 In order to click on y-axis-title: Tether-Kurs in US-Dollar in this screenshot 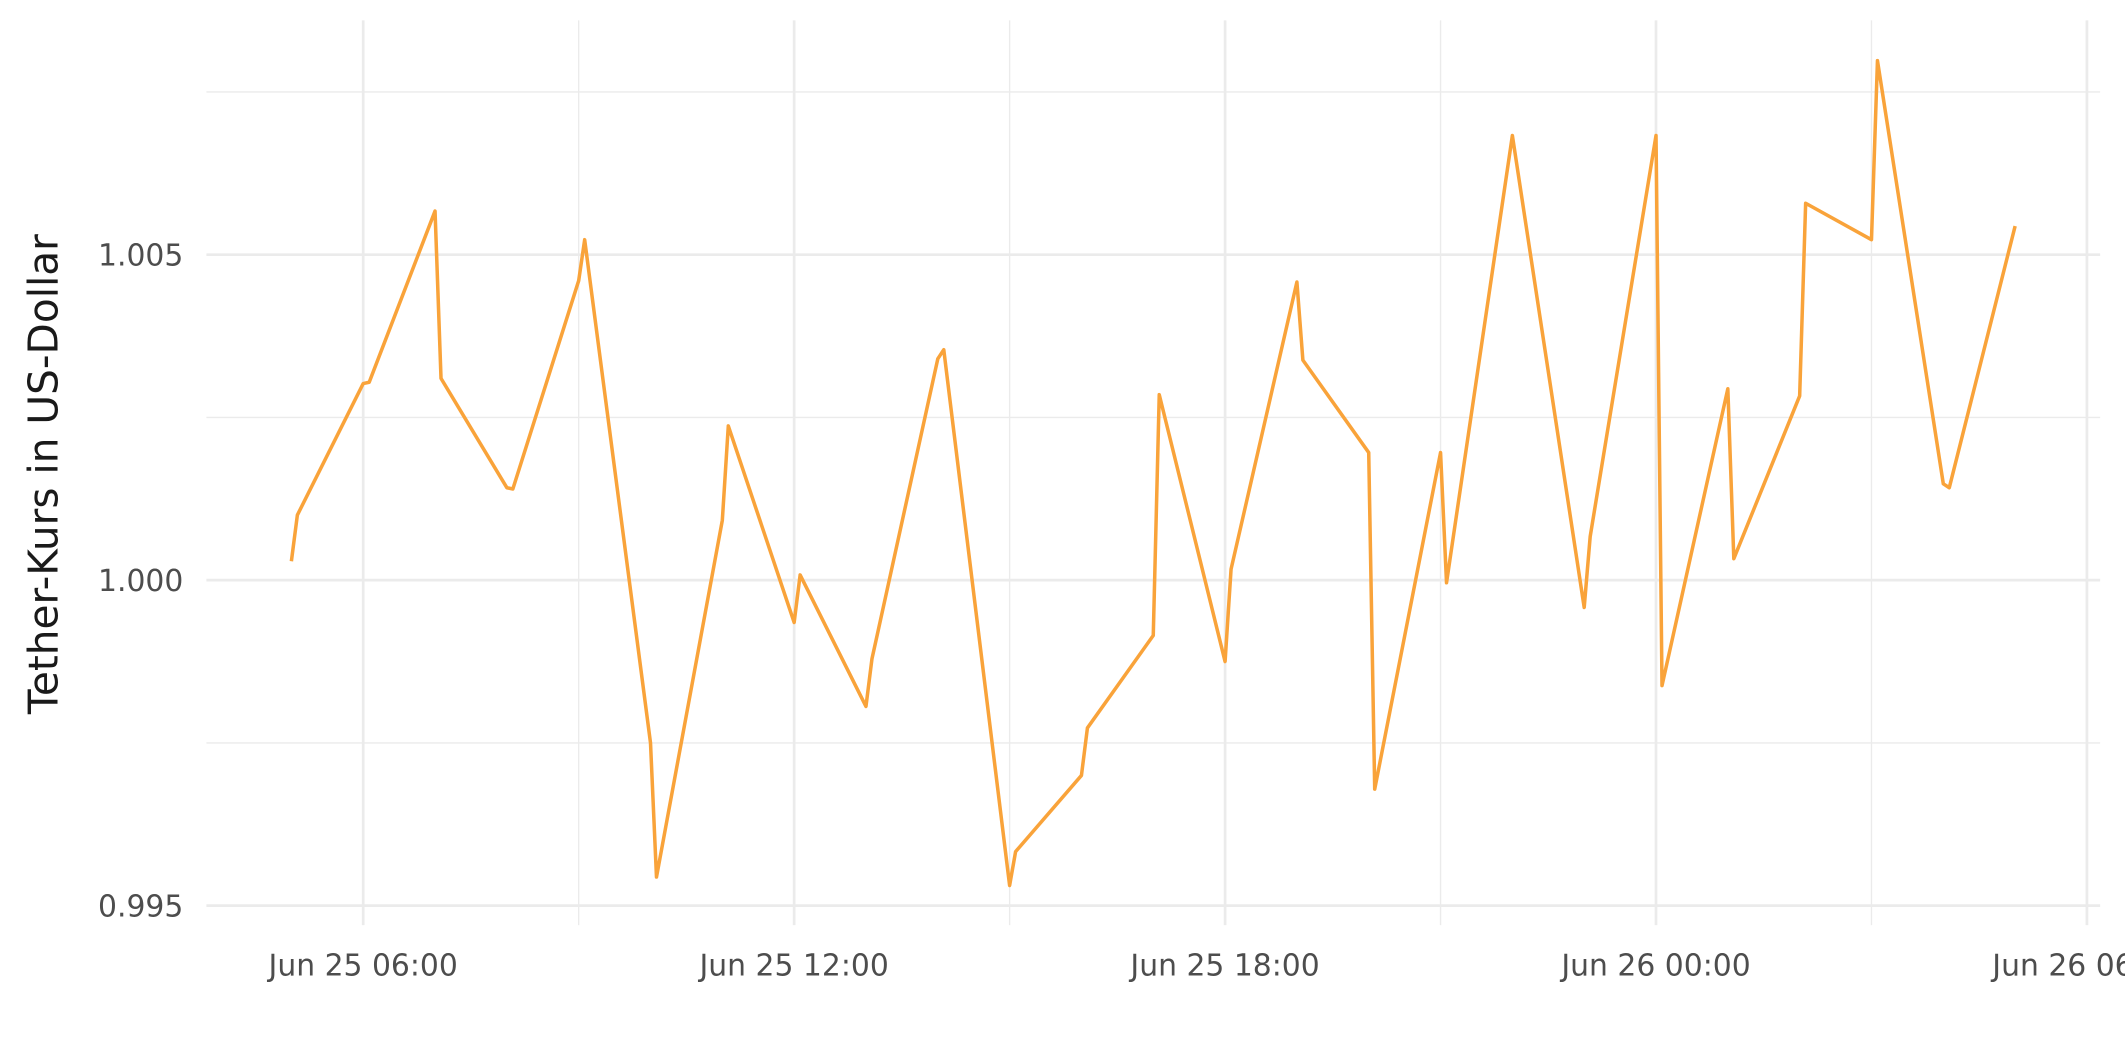, I will do `click(43, 474)`.